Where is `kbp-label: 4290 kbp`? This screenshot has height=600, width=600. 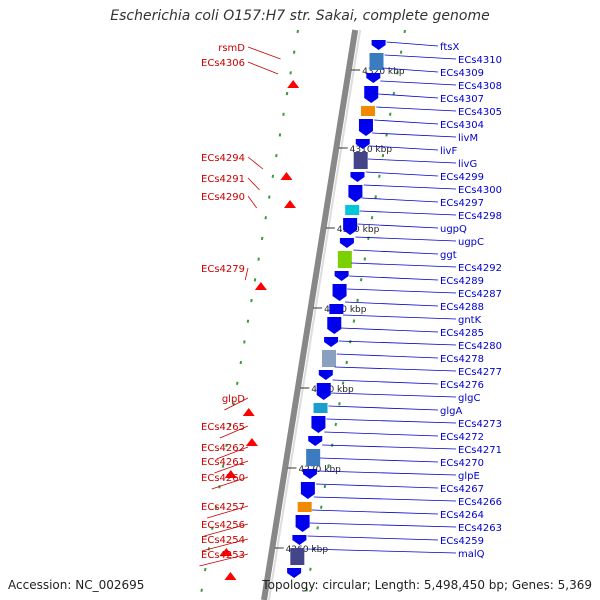 kbp-label: 4290 kbp is located at coordinates (345, 310).